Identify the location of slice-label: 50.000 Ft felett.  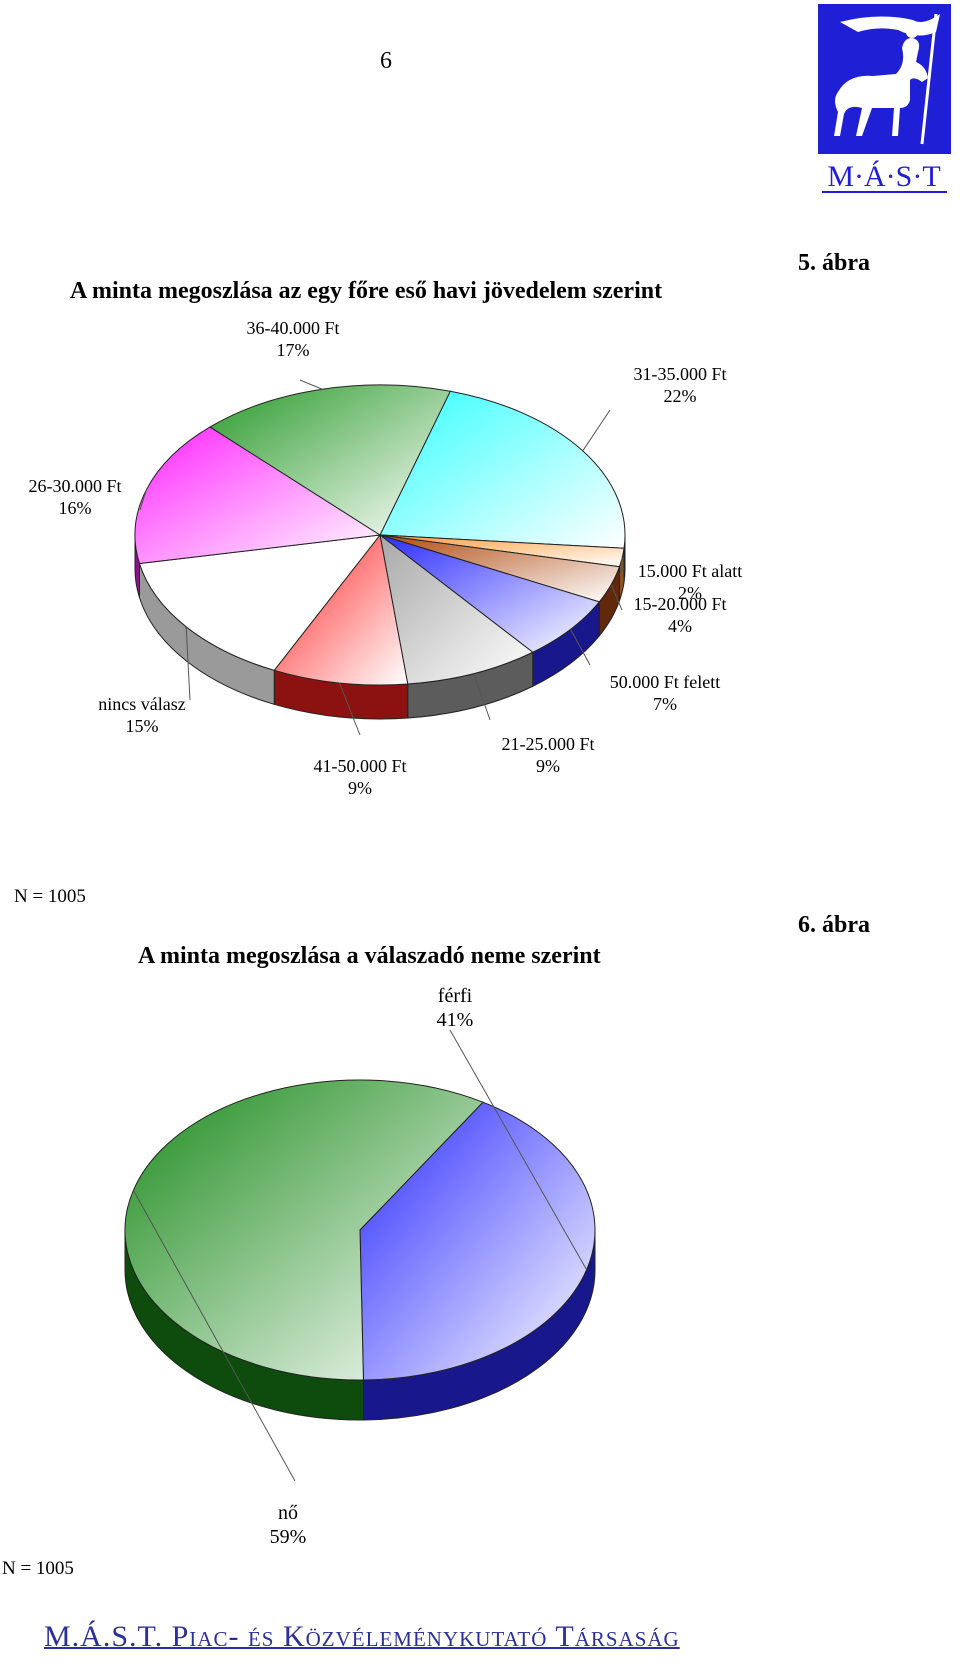
(665, 682).